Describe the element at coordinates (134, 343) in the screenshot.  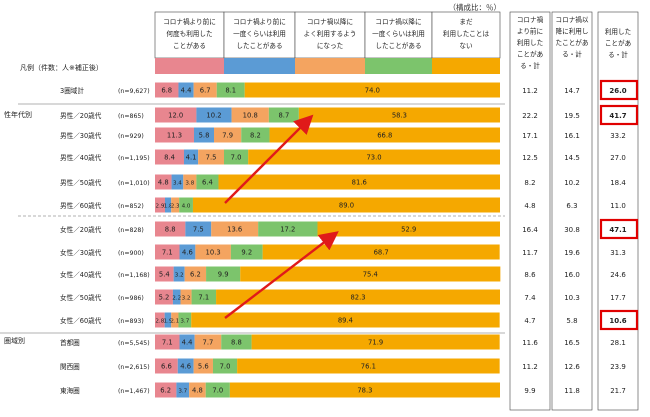
I see `row-sample-size: (n=5,545)` at that location.